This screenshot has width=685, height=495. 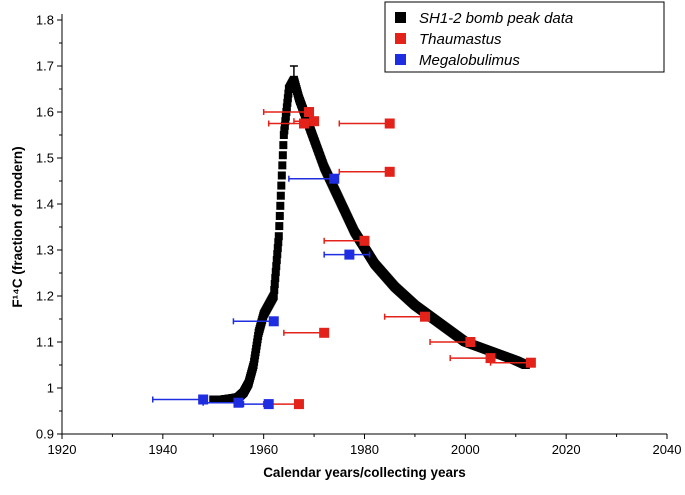 I want to click on x-tick-label: 1980, so click(x=364, y=449).